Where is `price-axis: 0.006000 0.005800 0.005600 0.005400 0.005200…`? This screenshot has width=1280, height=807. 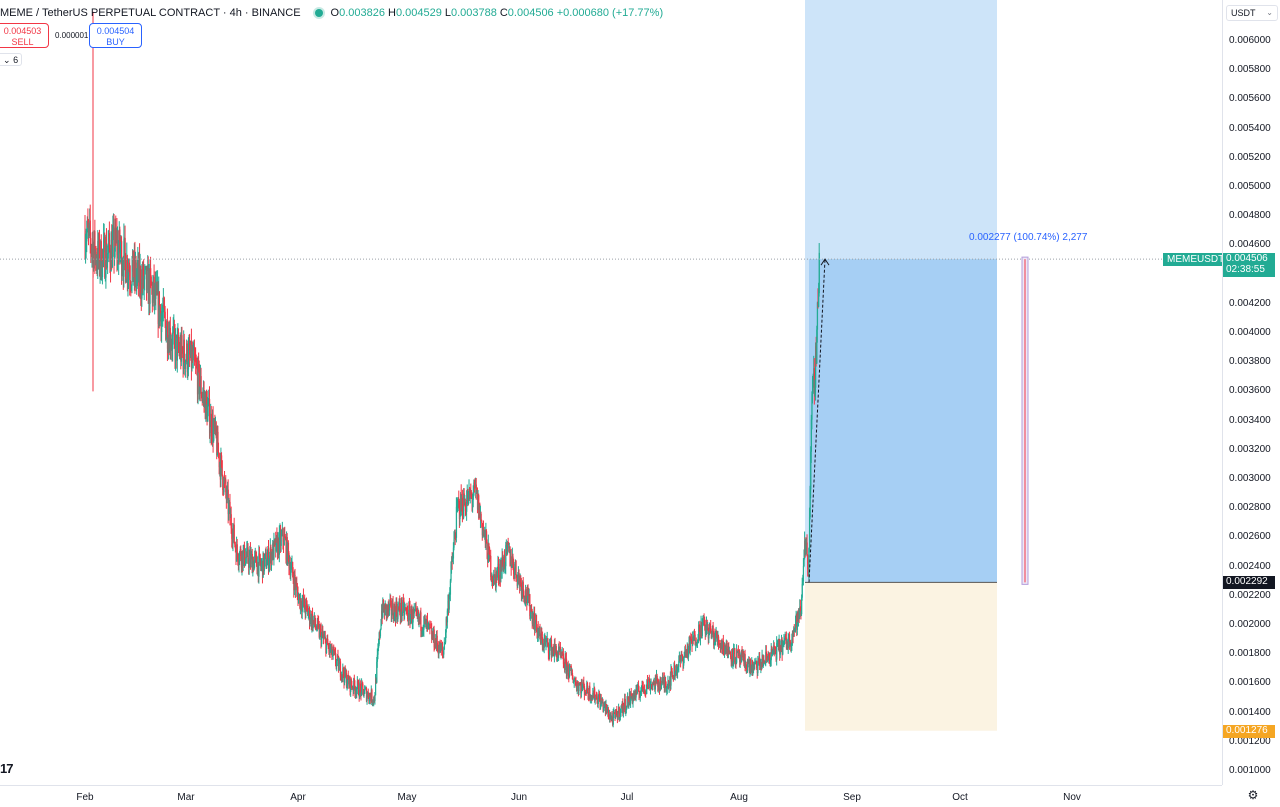 price-axis: 0.006000 0.005800 0.005600 0.005400 0.005200… is located at coordinates (1251, 392).